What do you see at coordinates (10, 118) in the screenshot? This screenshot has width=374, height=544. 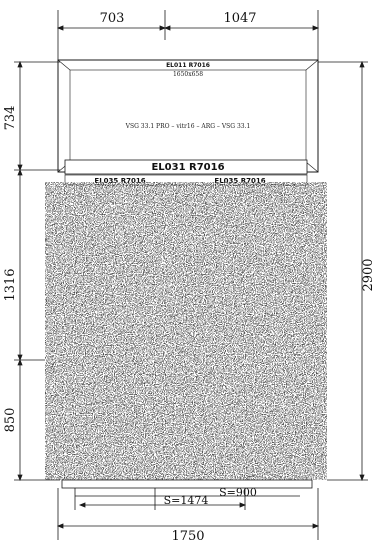 I see `dim-left-upper: 734` at bounding box center [10, 118].